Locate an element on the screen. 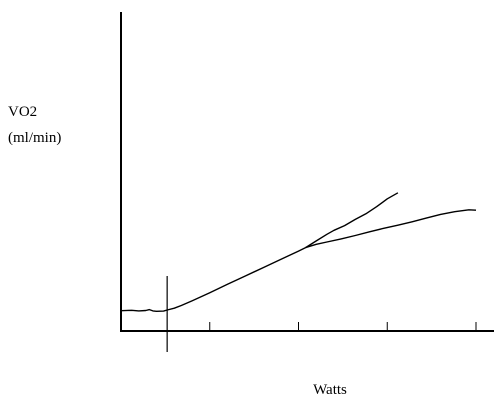 The image size is (494, 396). x-tick-group is located at coordinates (343, 326).